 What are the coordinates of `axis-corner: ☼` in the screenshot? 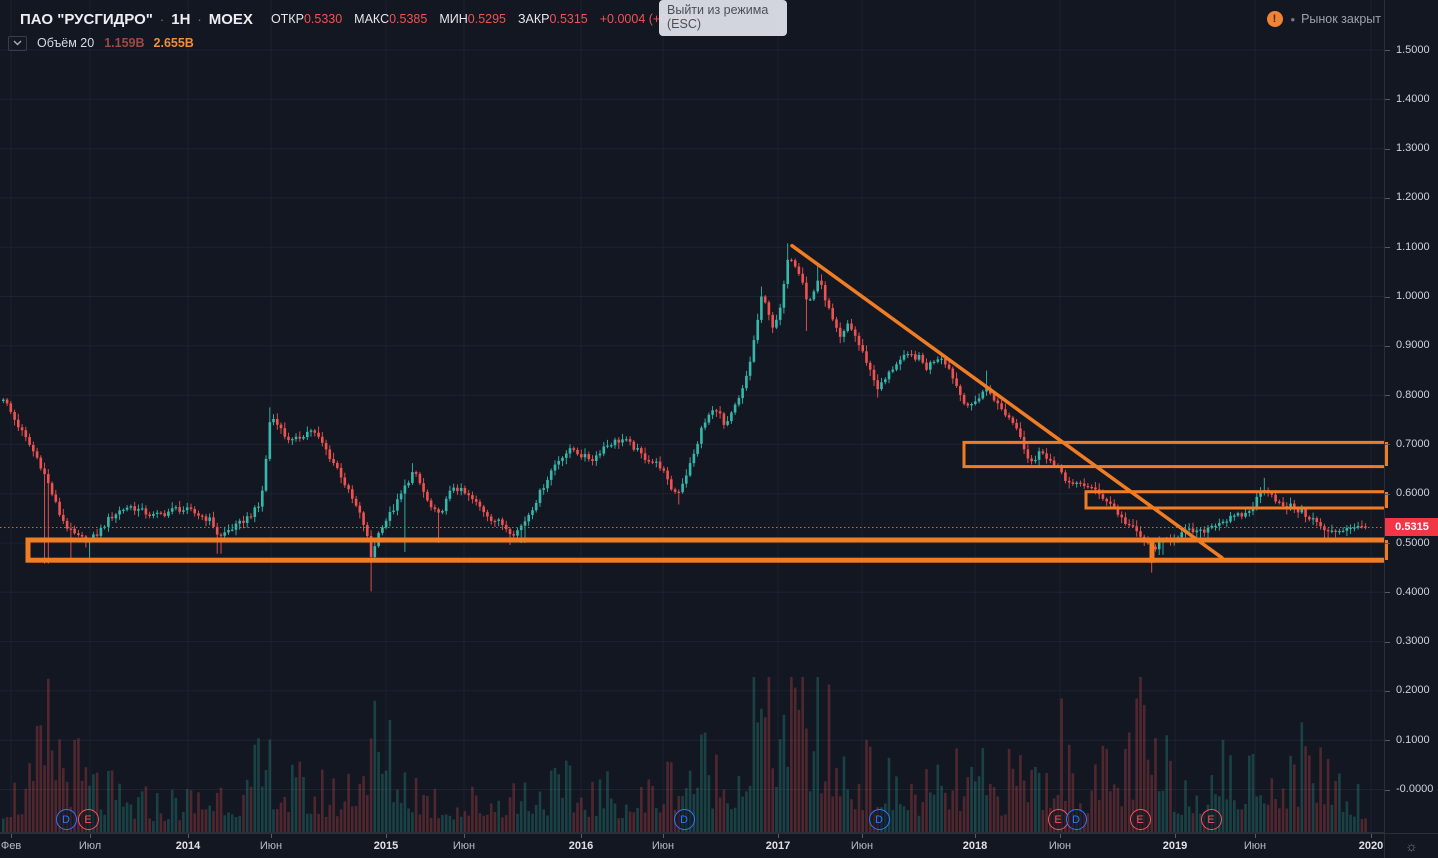 It's located at (1411, 845).